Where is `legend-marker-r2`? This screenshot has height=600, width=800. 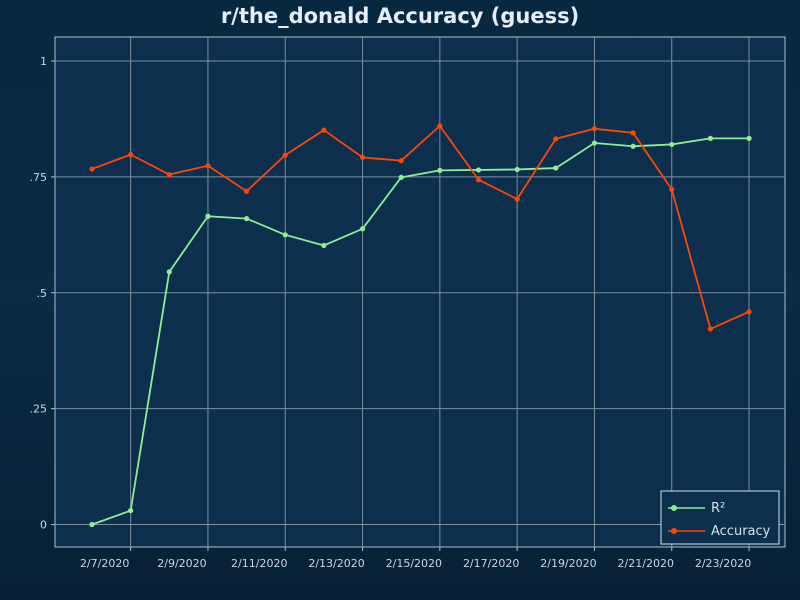 legend-marker-r2 is located at coordinates (674, 508).